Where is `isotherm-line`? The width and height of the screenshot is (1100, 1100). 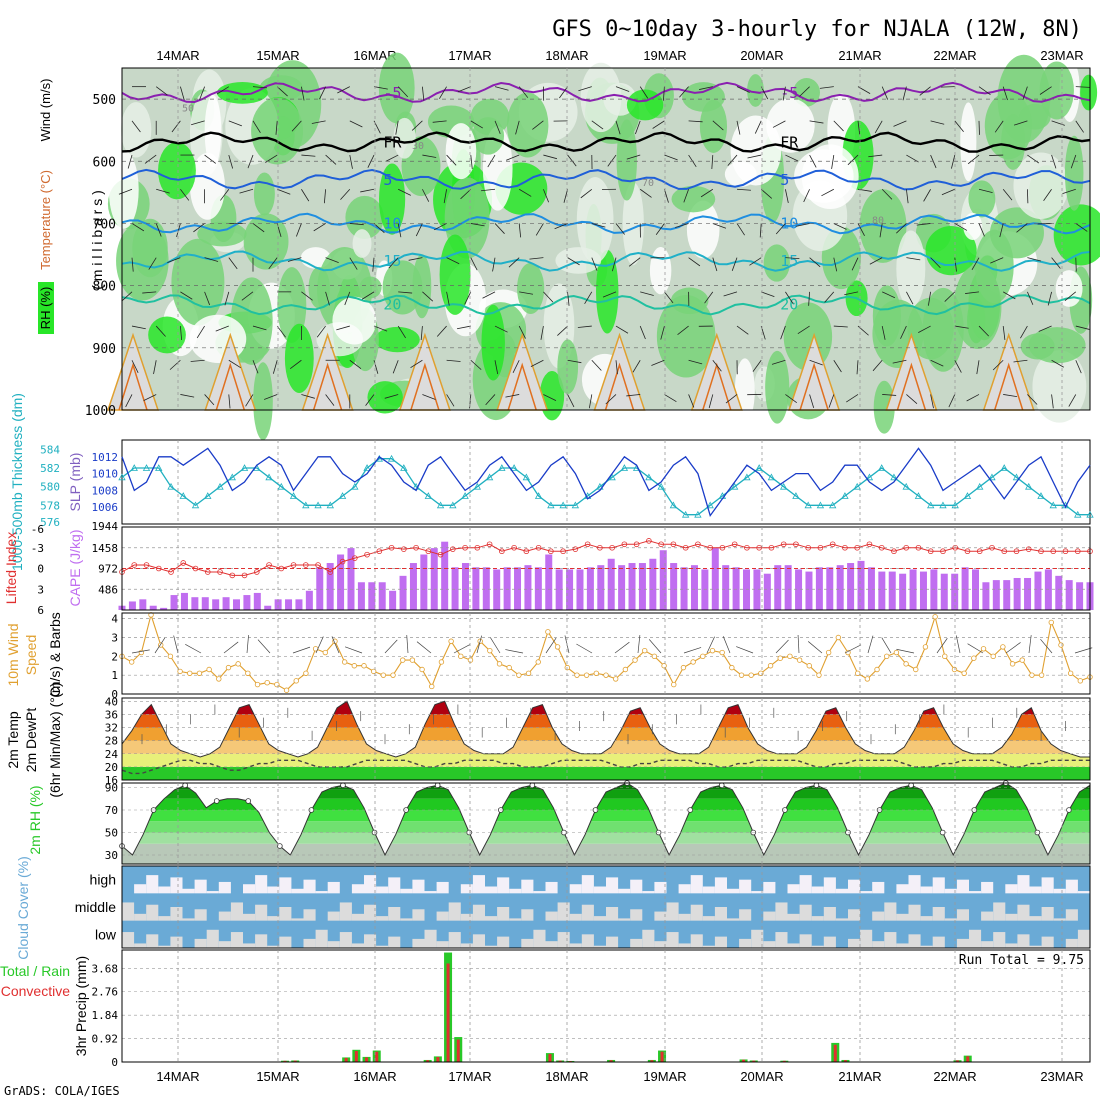 isotherm-line is located at coordinates (606, 223).